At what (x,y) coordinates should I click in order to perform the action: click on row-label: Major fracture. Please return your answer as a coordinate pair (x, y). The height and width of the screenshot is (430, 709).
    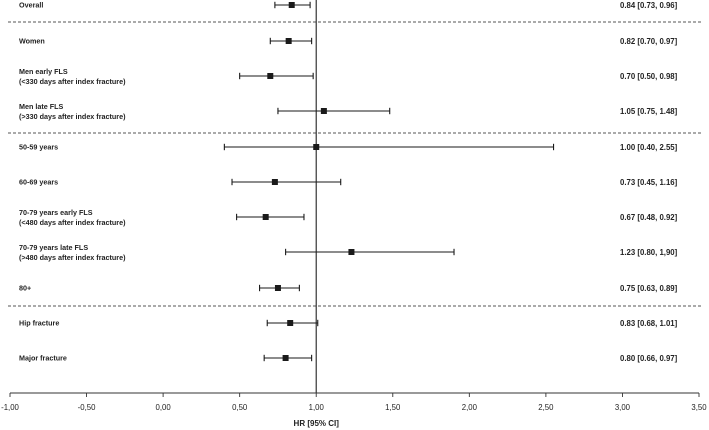
    Looking at the image, I should click on (43, 358).